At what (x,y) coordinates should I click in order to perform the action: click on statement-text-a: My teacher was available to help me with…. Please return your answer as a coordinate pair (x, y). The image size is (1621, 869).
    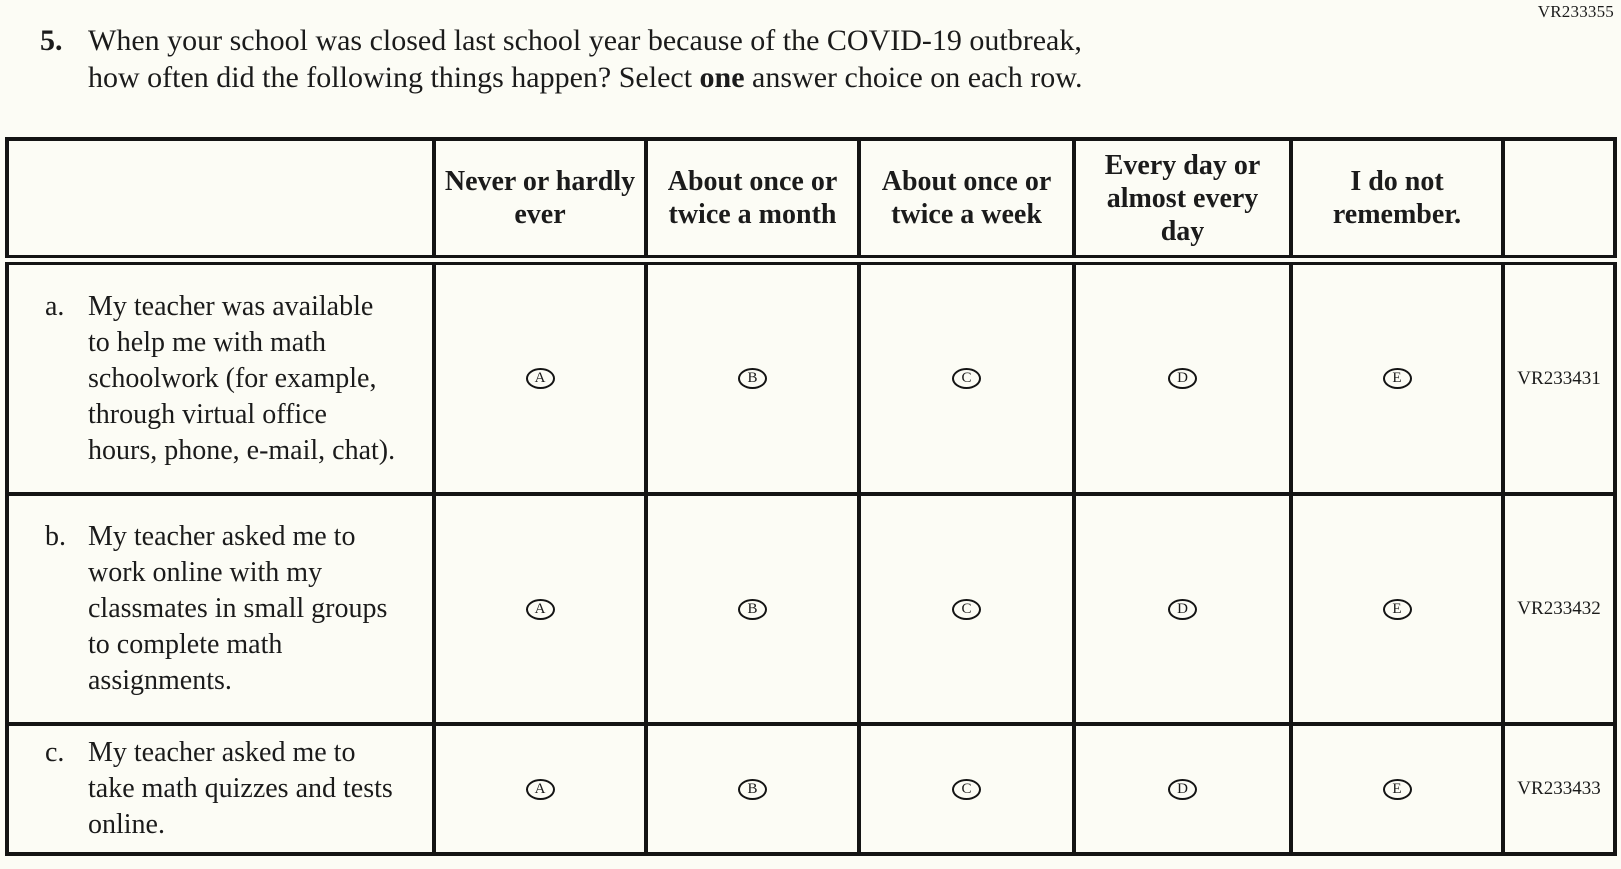
    Looking at the image, I should click on (242, 378).